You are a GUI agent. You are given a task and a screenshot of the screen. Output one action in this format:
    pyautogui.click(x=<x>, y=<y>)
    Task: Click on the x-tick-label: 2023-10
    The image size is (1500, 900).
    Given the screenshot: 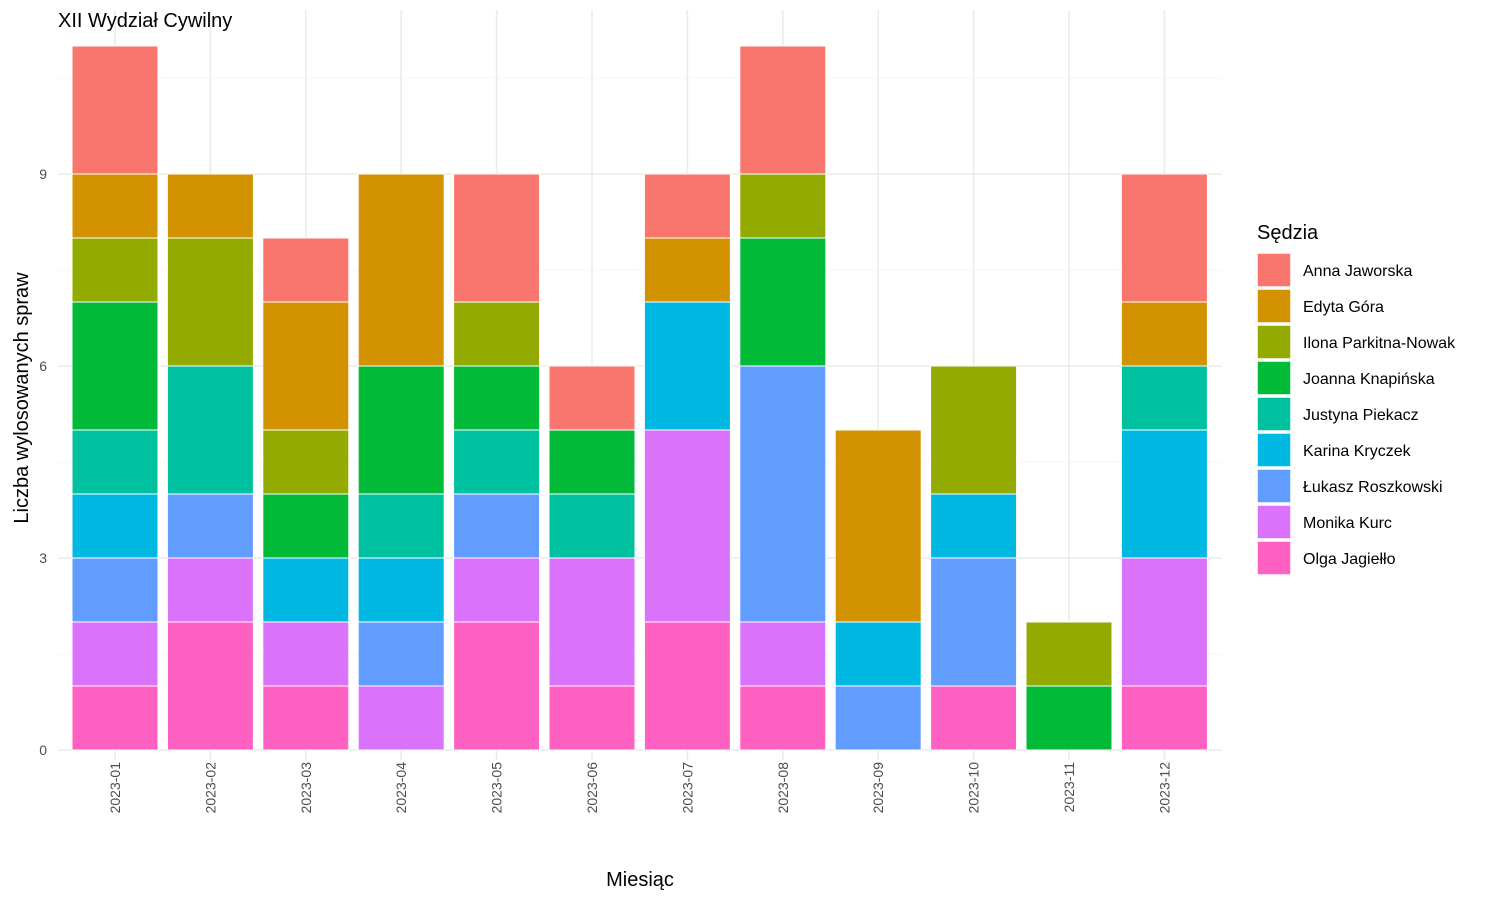 What is the action you would take?
    pyautogui.click(x=974, y=788)
    